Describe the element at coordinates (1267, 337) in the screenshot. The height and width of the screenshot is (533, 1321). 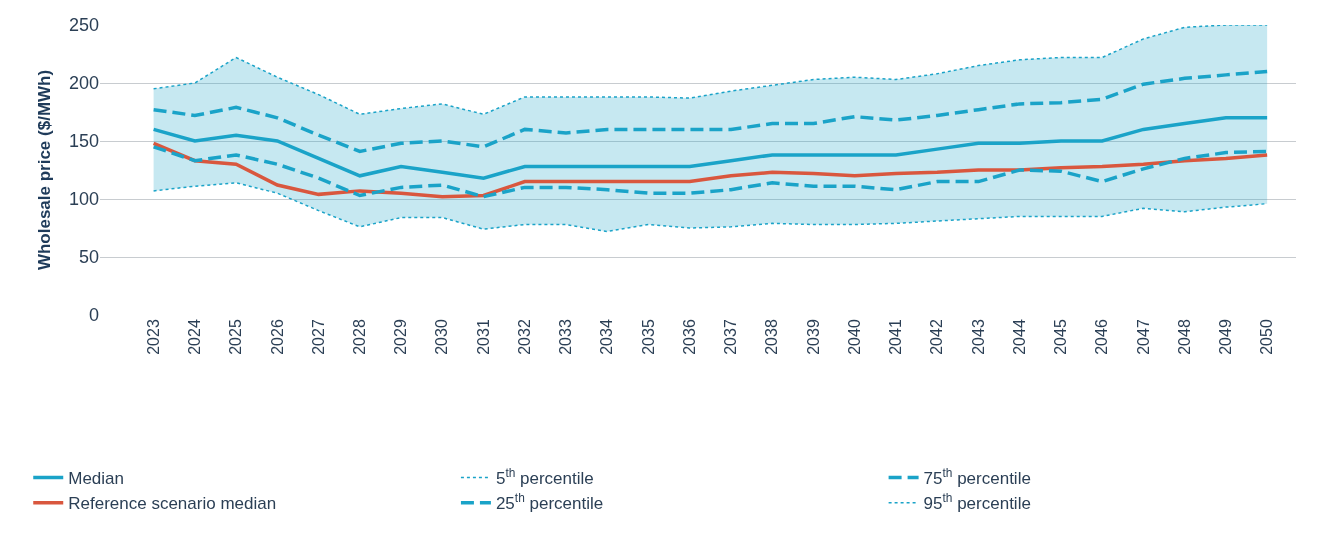
I see `x-tick-label: 2050` at that location.